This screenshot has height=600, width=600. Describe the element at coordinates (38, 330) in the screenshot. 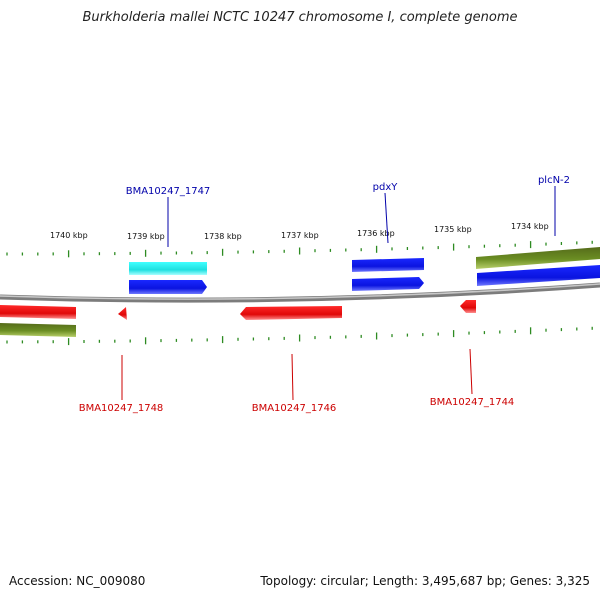

I see `operon-bottom-left` at that location.